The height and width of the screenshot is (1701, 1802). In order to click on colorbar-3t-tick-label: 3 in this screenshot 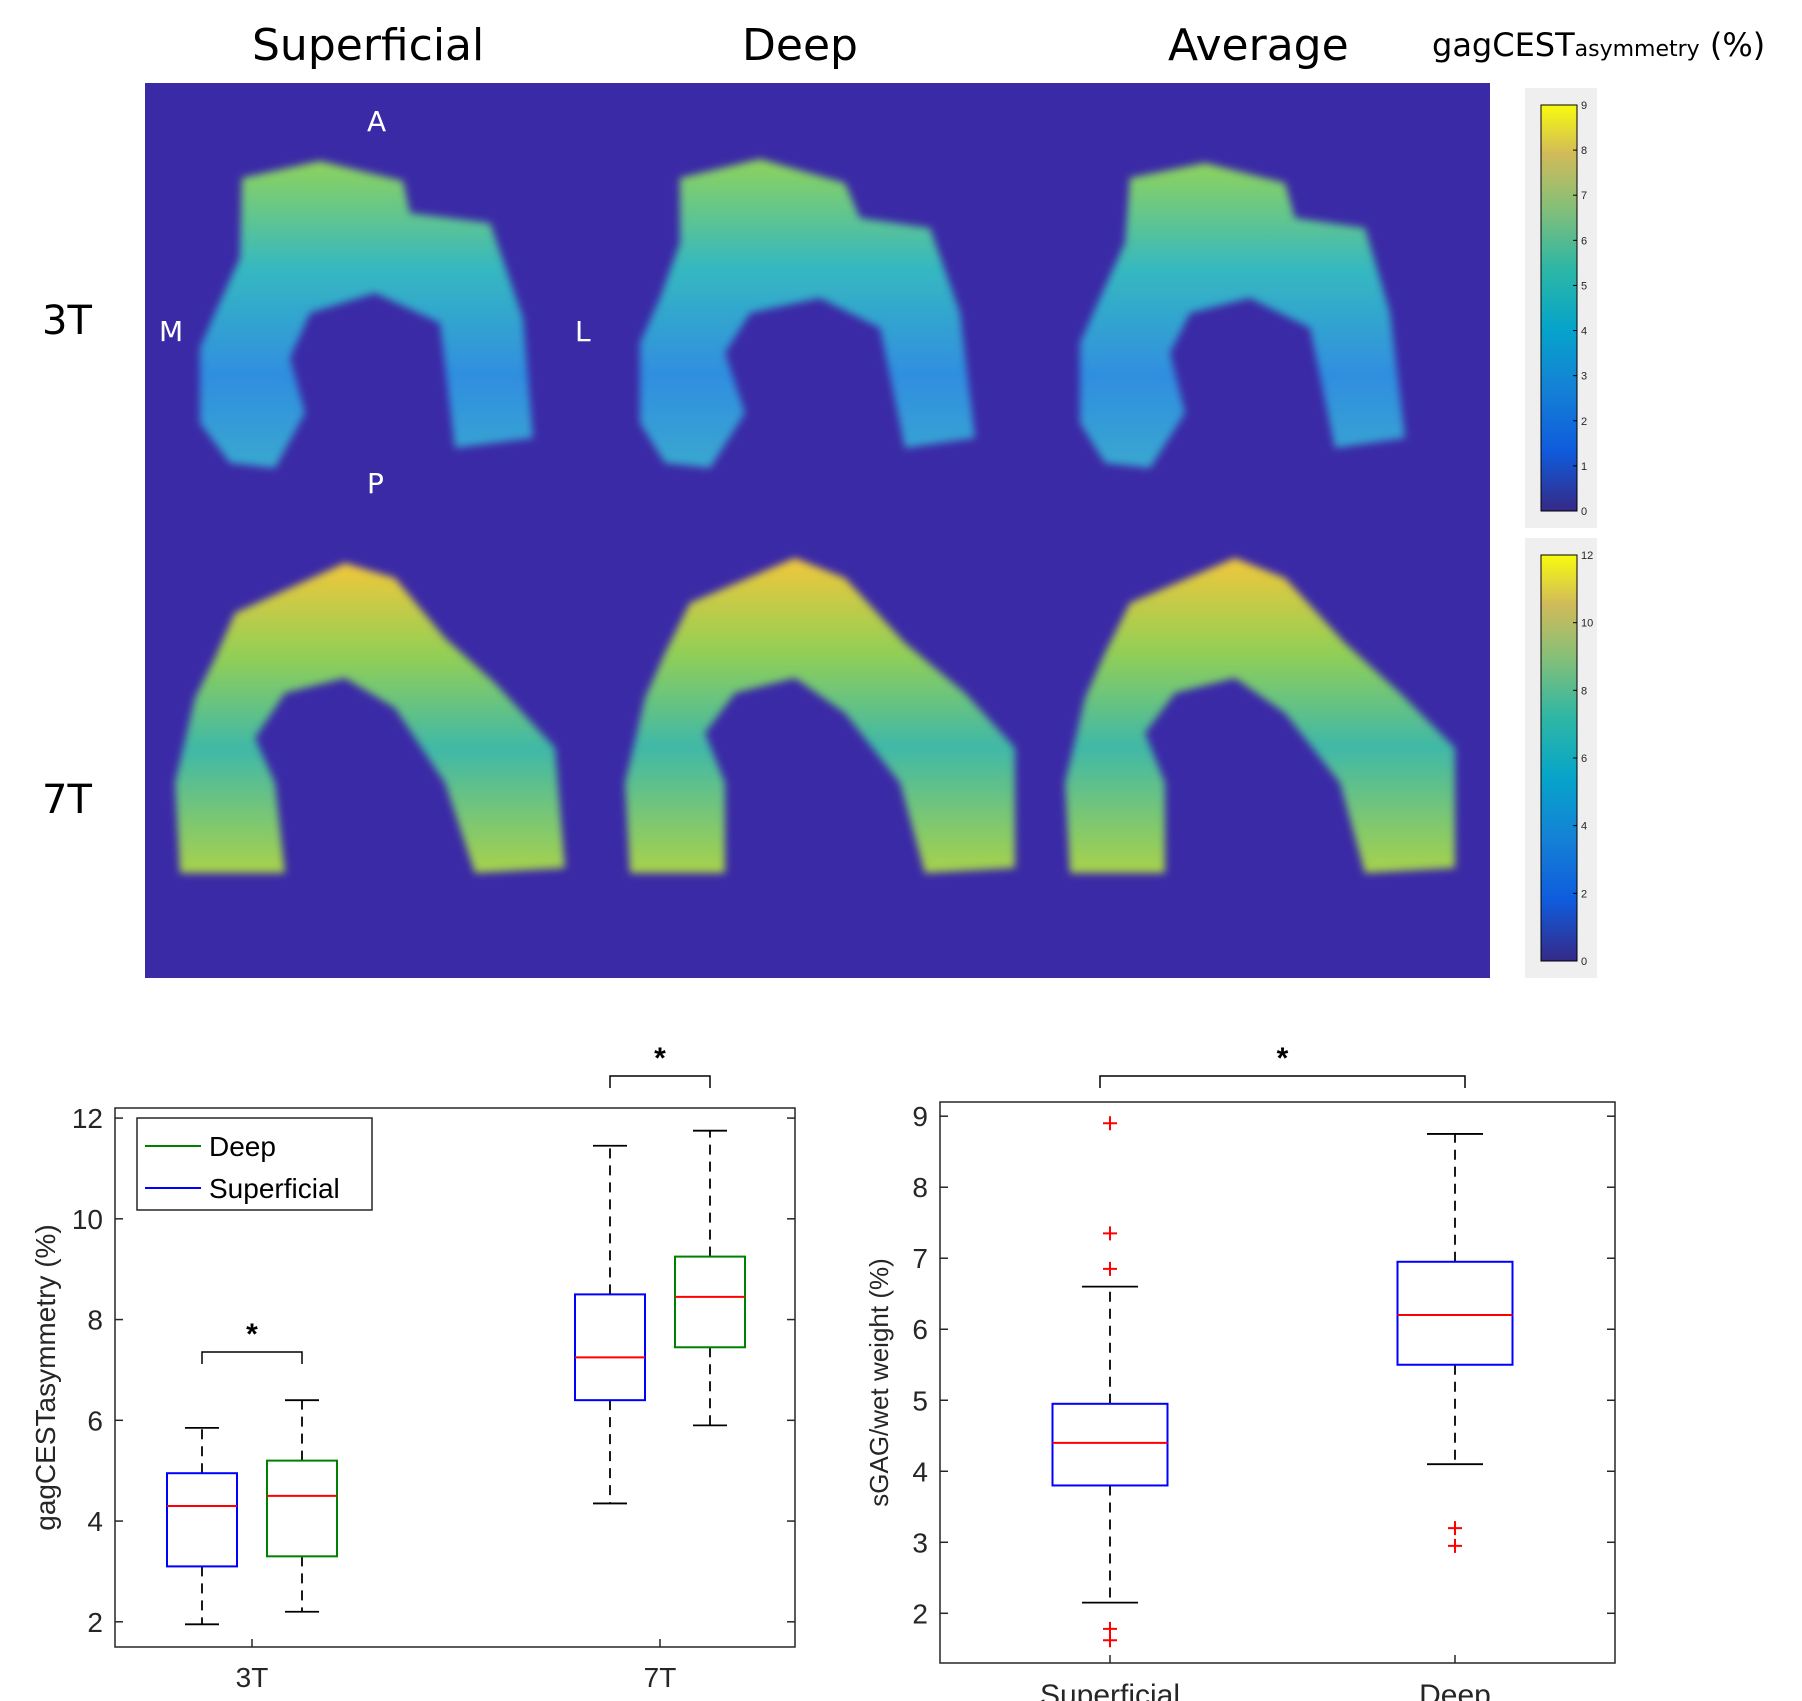, I will do `click(1584, 377)`.